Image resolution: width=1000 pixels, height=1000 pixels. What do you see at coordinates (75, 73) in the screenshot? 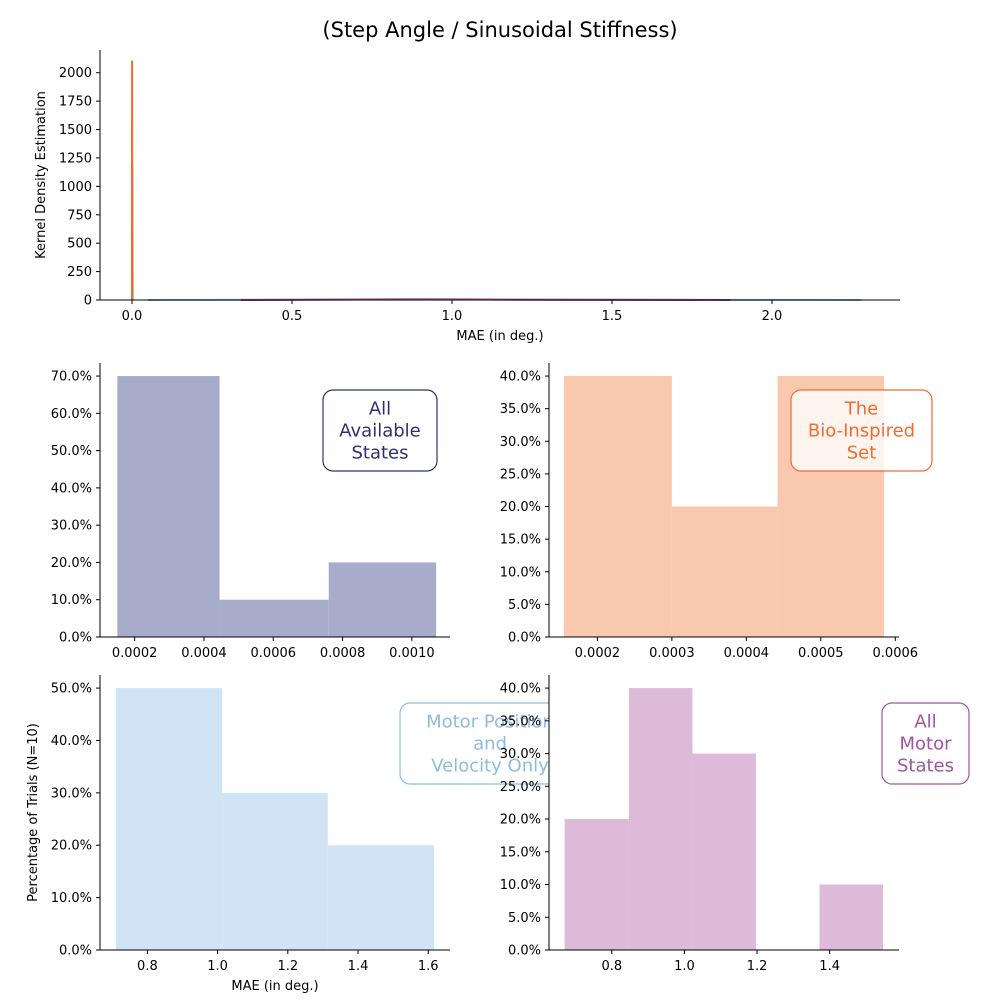
I see `y-tick-label: 2000` at bounding box center [75, 73].